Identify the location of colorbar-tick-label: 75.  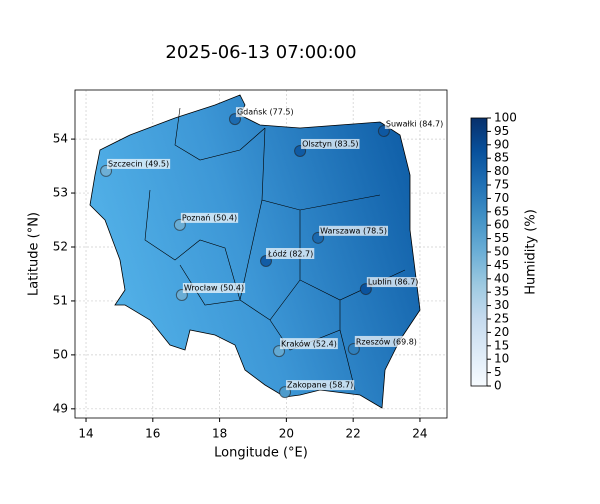
(501, 185).